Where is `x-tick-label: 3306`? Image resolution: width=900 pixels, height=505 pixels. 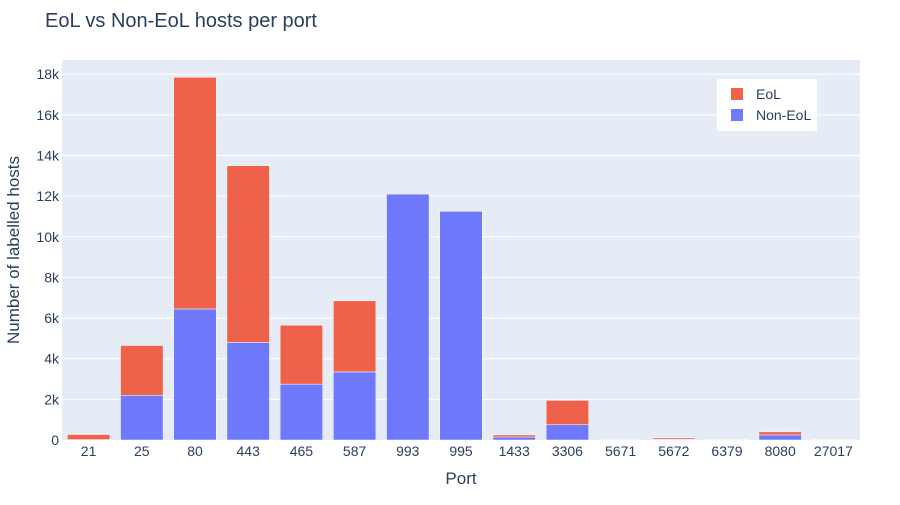
x-tick-label: 3306 is located at coordinates (567, 451).